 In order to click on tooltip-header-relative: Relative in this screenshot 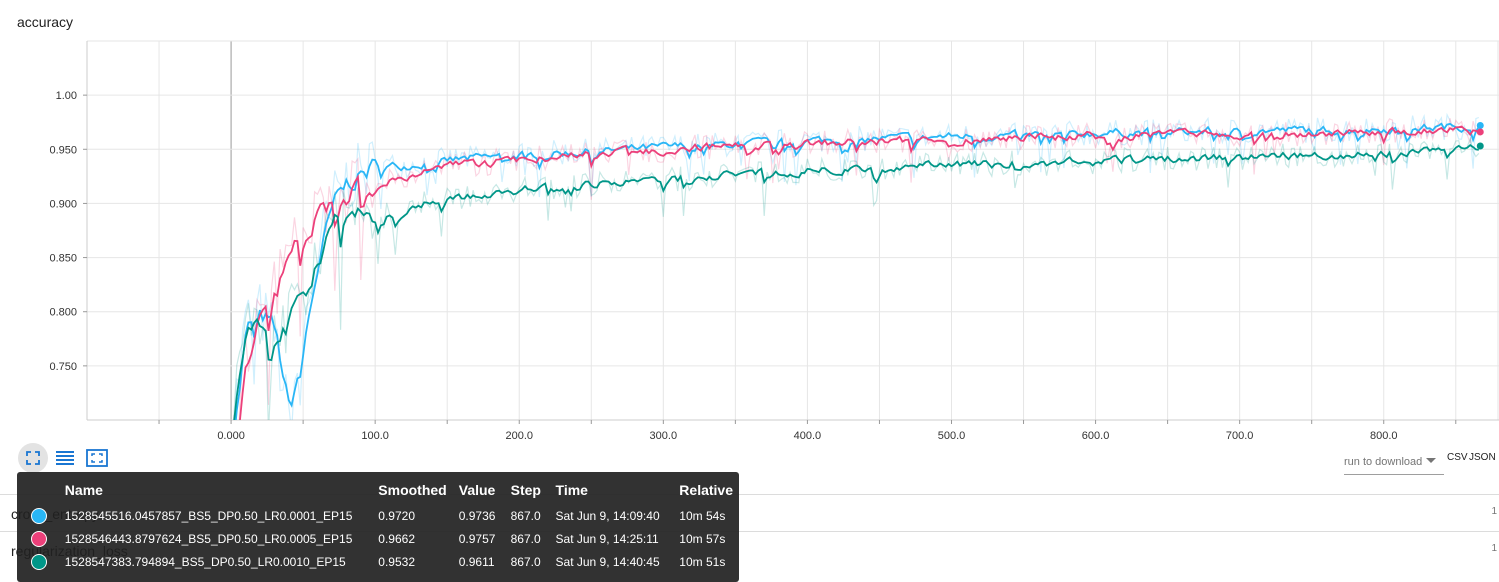, I will do `click(706, 490)`.